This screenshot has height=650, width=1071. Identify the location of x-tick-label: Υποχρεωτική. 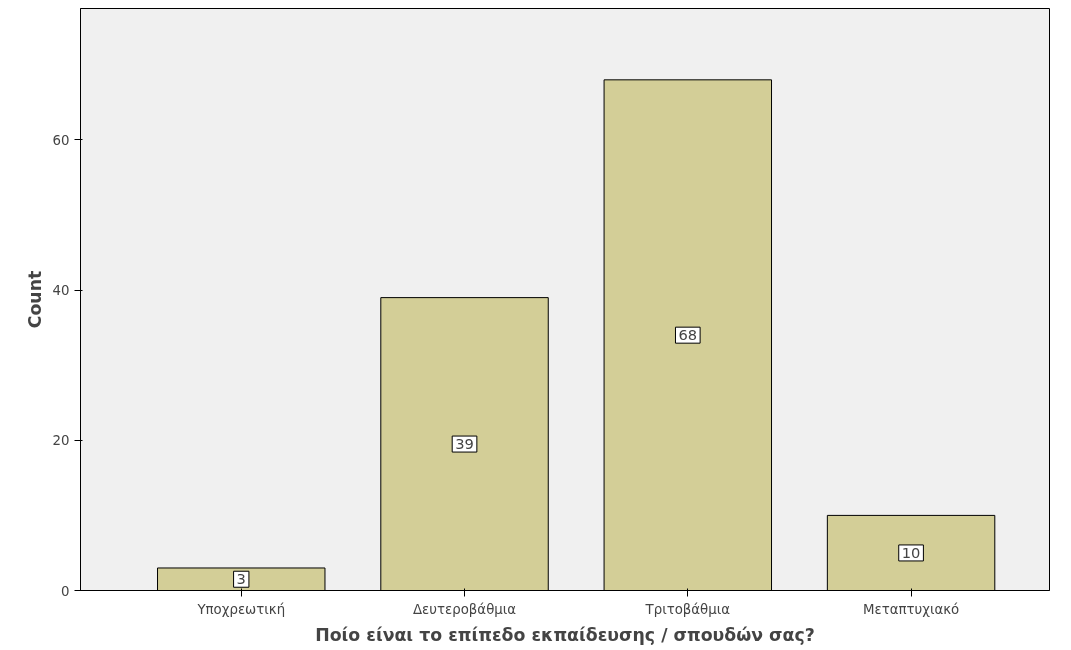
(241, 609).